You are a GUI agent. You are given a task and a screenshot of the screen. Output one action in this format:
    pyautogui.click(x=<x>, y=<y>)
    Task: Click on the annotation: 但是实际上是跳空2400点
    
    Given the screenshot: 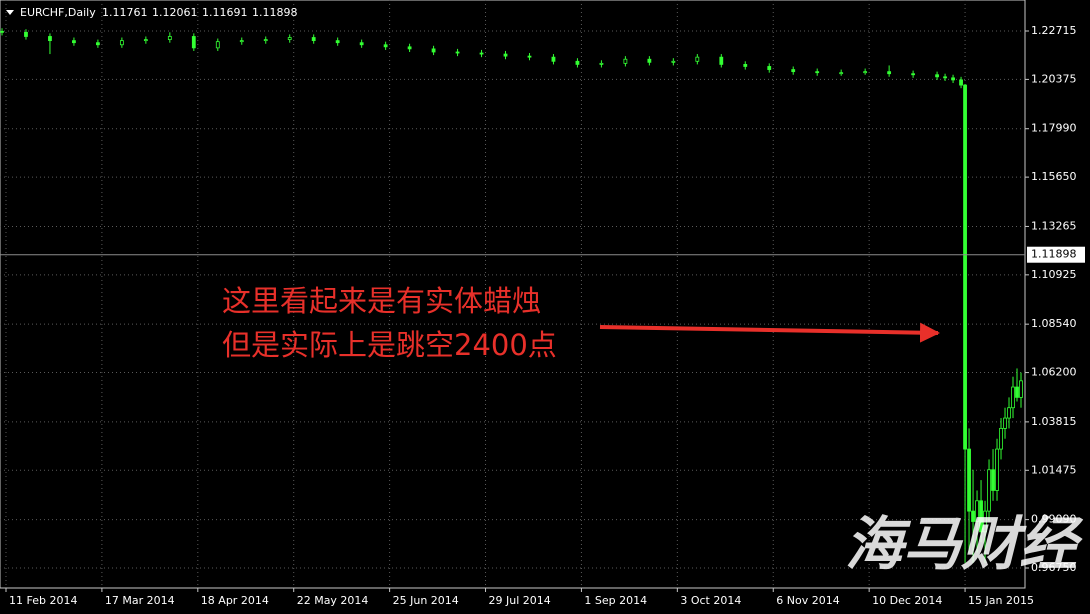 What is the action you would take?
    pyautogui.click(x=389, y=345)
    